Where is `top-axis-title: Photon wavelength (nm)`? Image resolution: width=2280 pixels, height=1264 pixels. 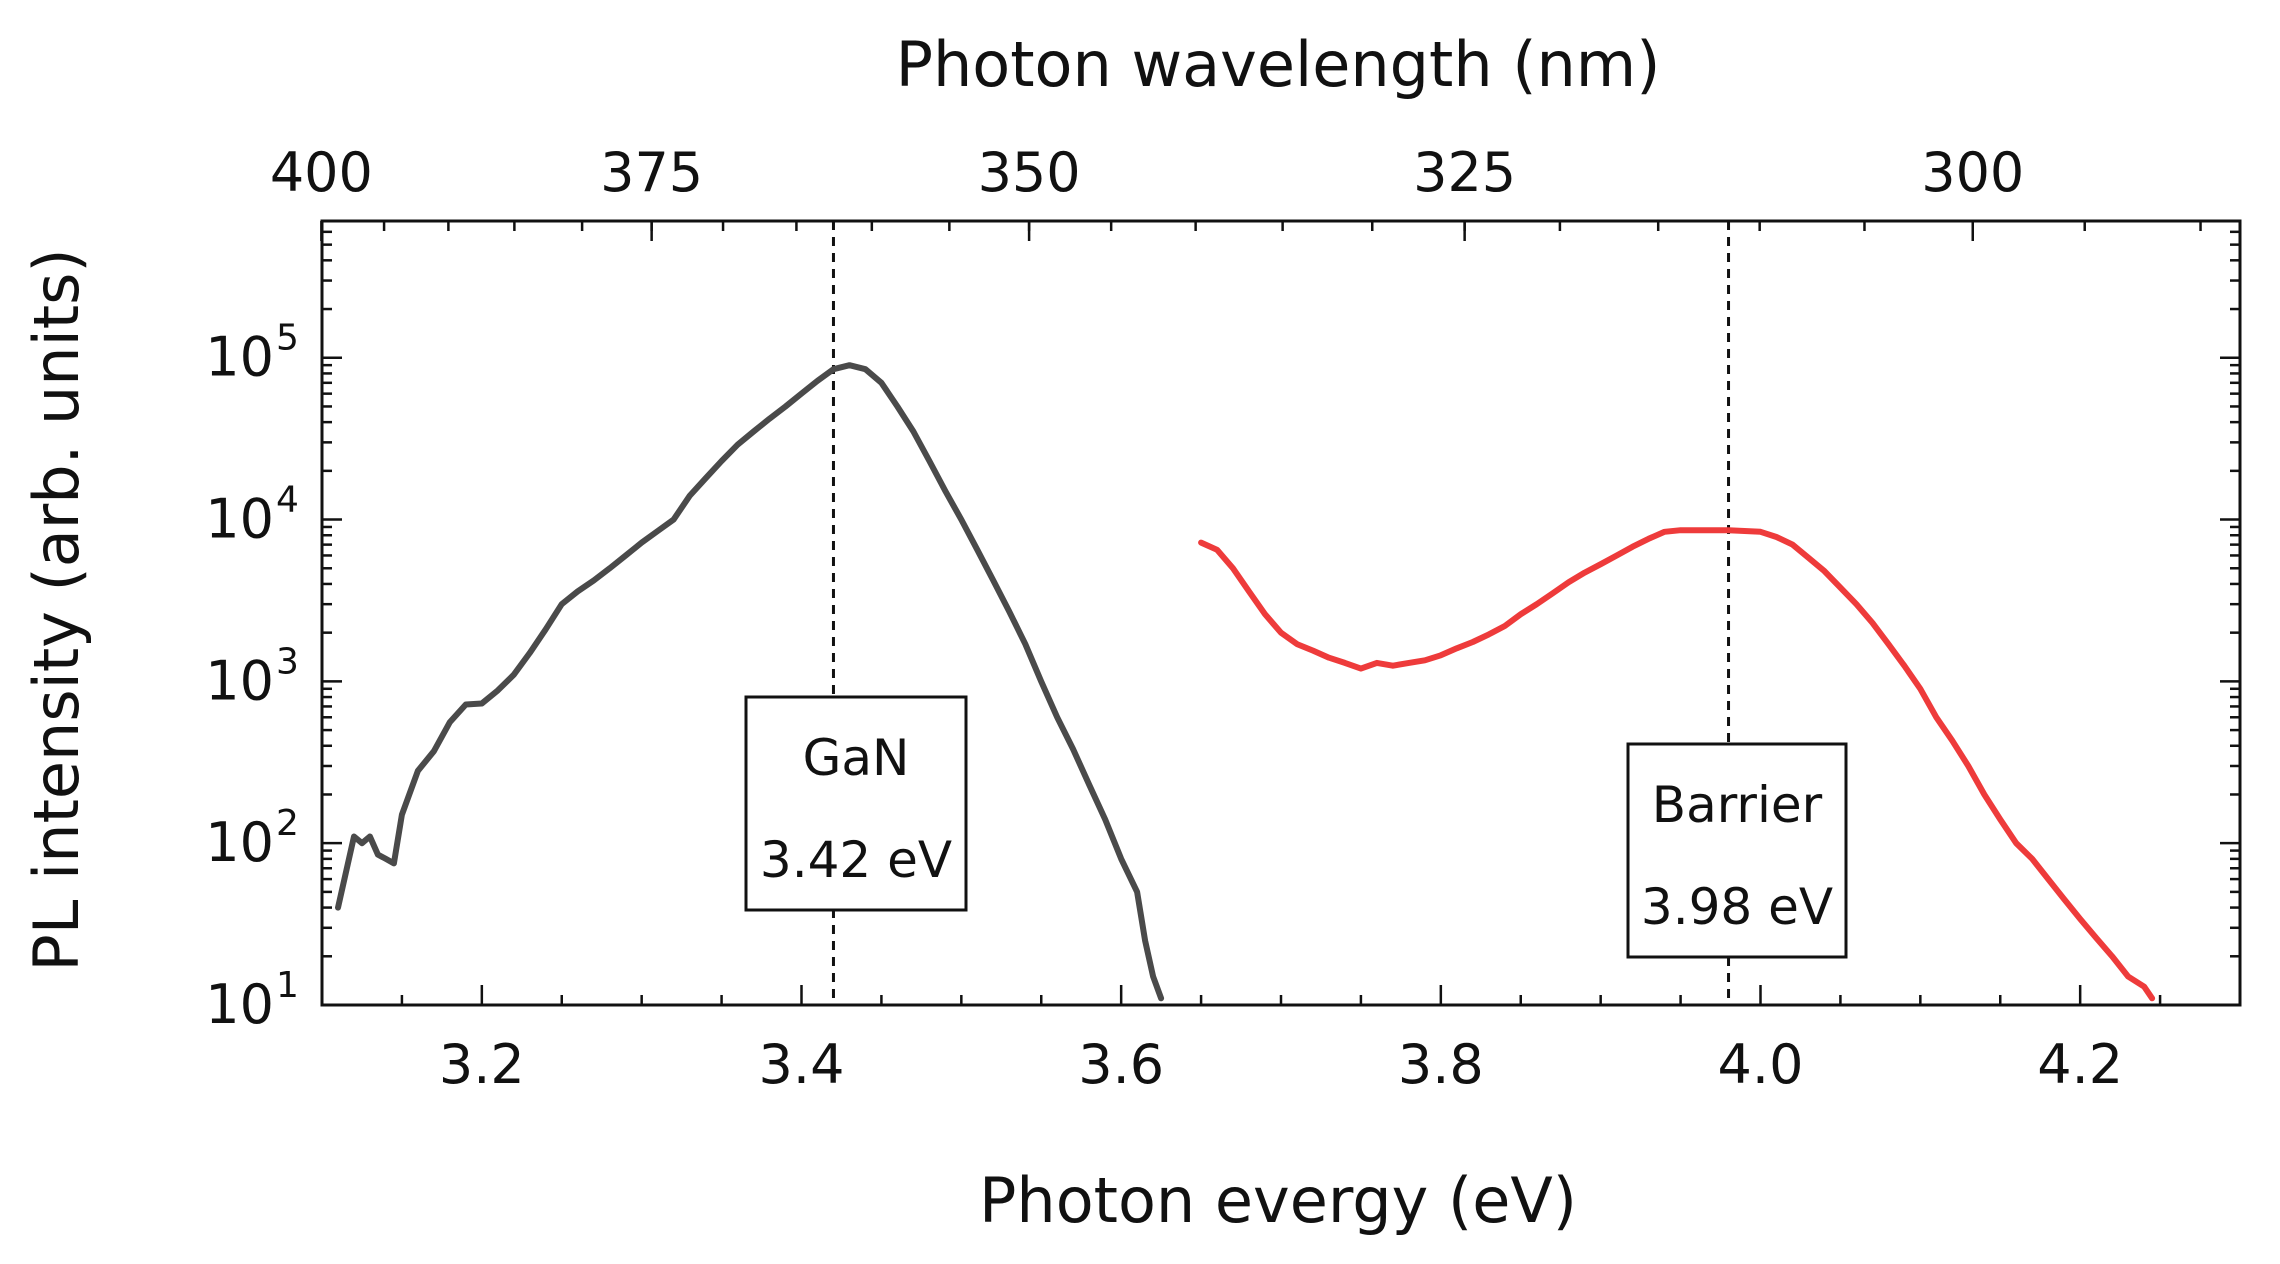
top-axis-title: Photon wavelength (nm) is located at coordinates (1278, 64).